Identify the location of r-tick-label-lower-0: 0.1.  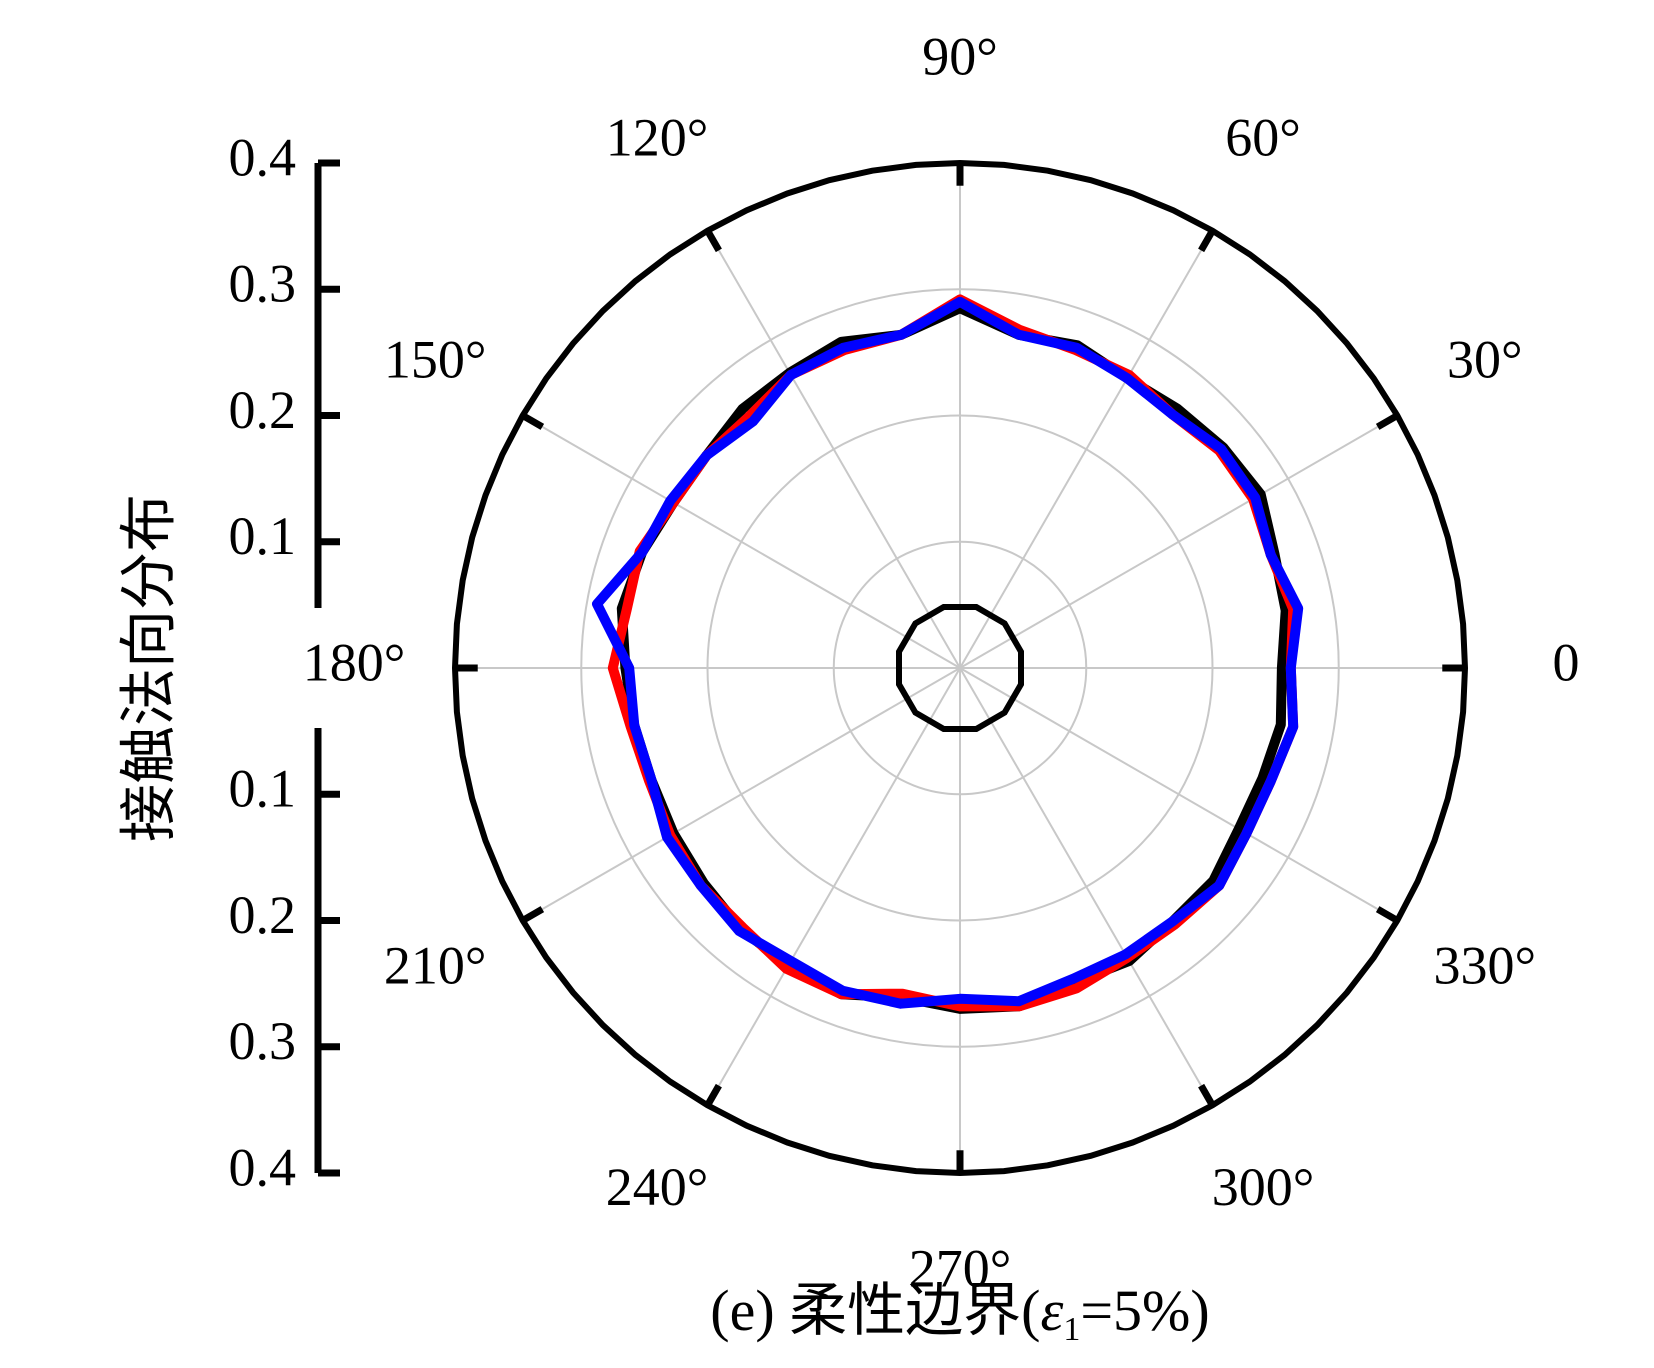
(263, 789).